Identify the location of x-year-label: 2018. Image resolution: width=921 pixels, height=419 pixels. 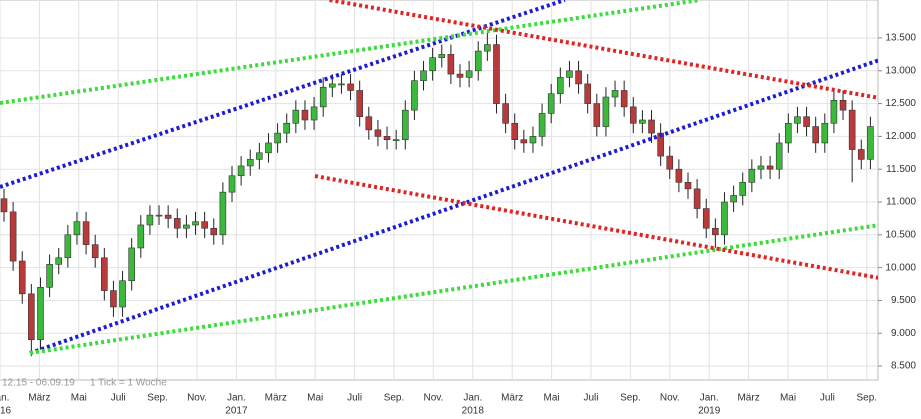
(473, 411).